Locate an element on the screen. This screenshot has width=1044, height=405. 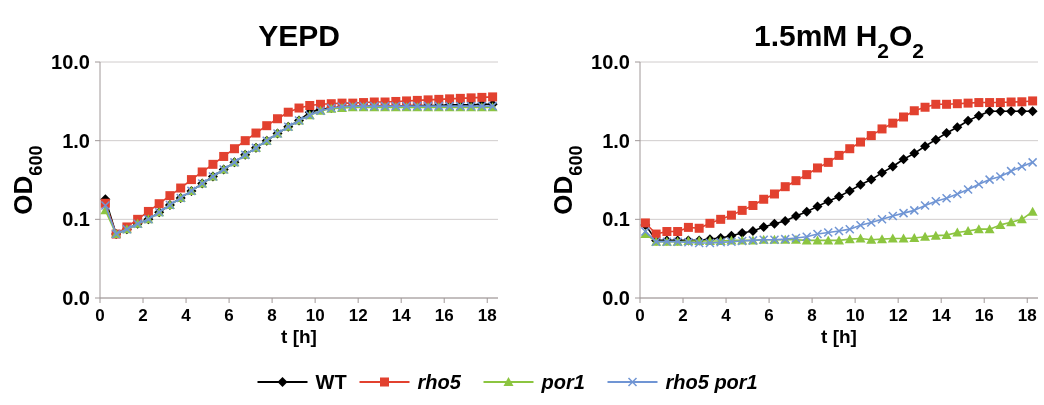
chart-title: YEPD is located at coordinates (299, 35).